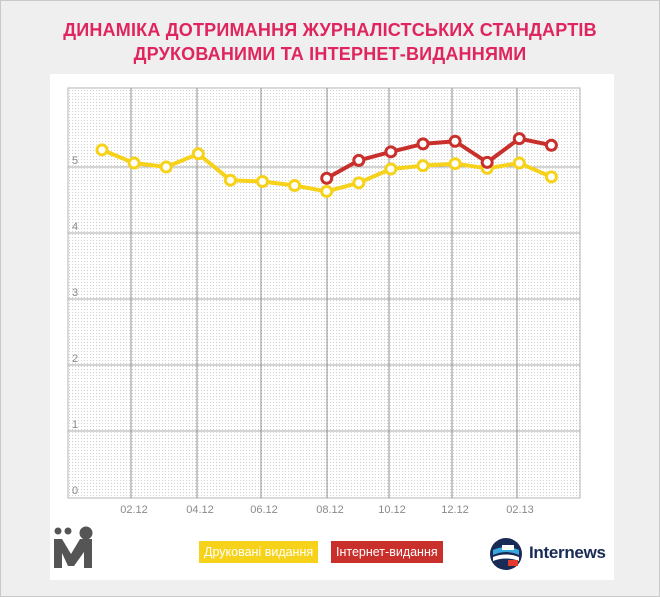 The width and height of the screenshot is (660, 597). Describe the element at coordinates (567, 552) in the screenshot. I see `internews-logo-text: Internews` at that location.